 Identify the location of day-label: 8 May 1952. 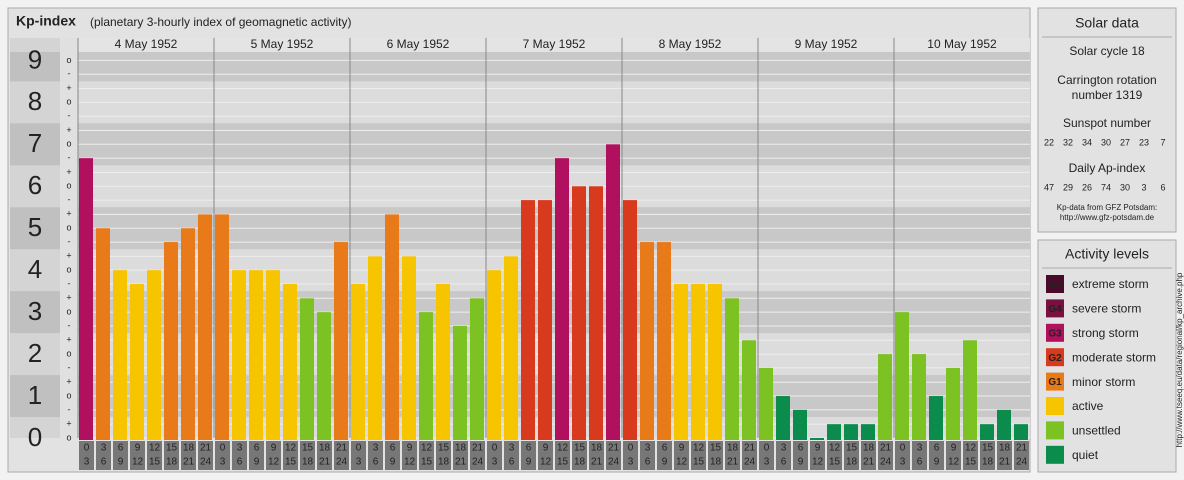
(690, 44).